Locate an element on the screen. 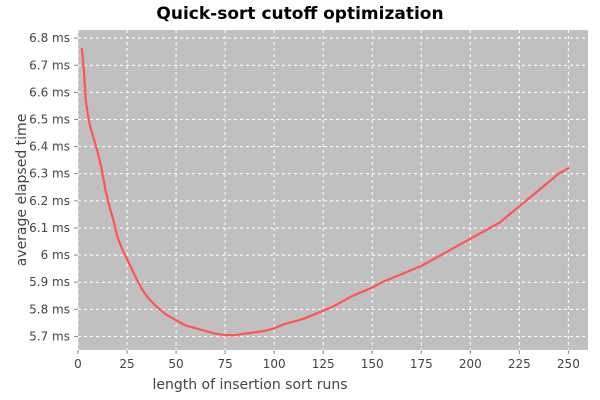 The width and height of the screenshot is (600, 400). x-tick-label: 150 is located at coordinates (372, 364).